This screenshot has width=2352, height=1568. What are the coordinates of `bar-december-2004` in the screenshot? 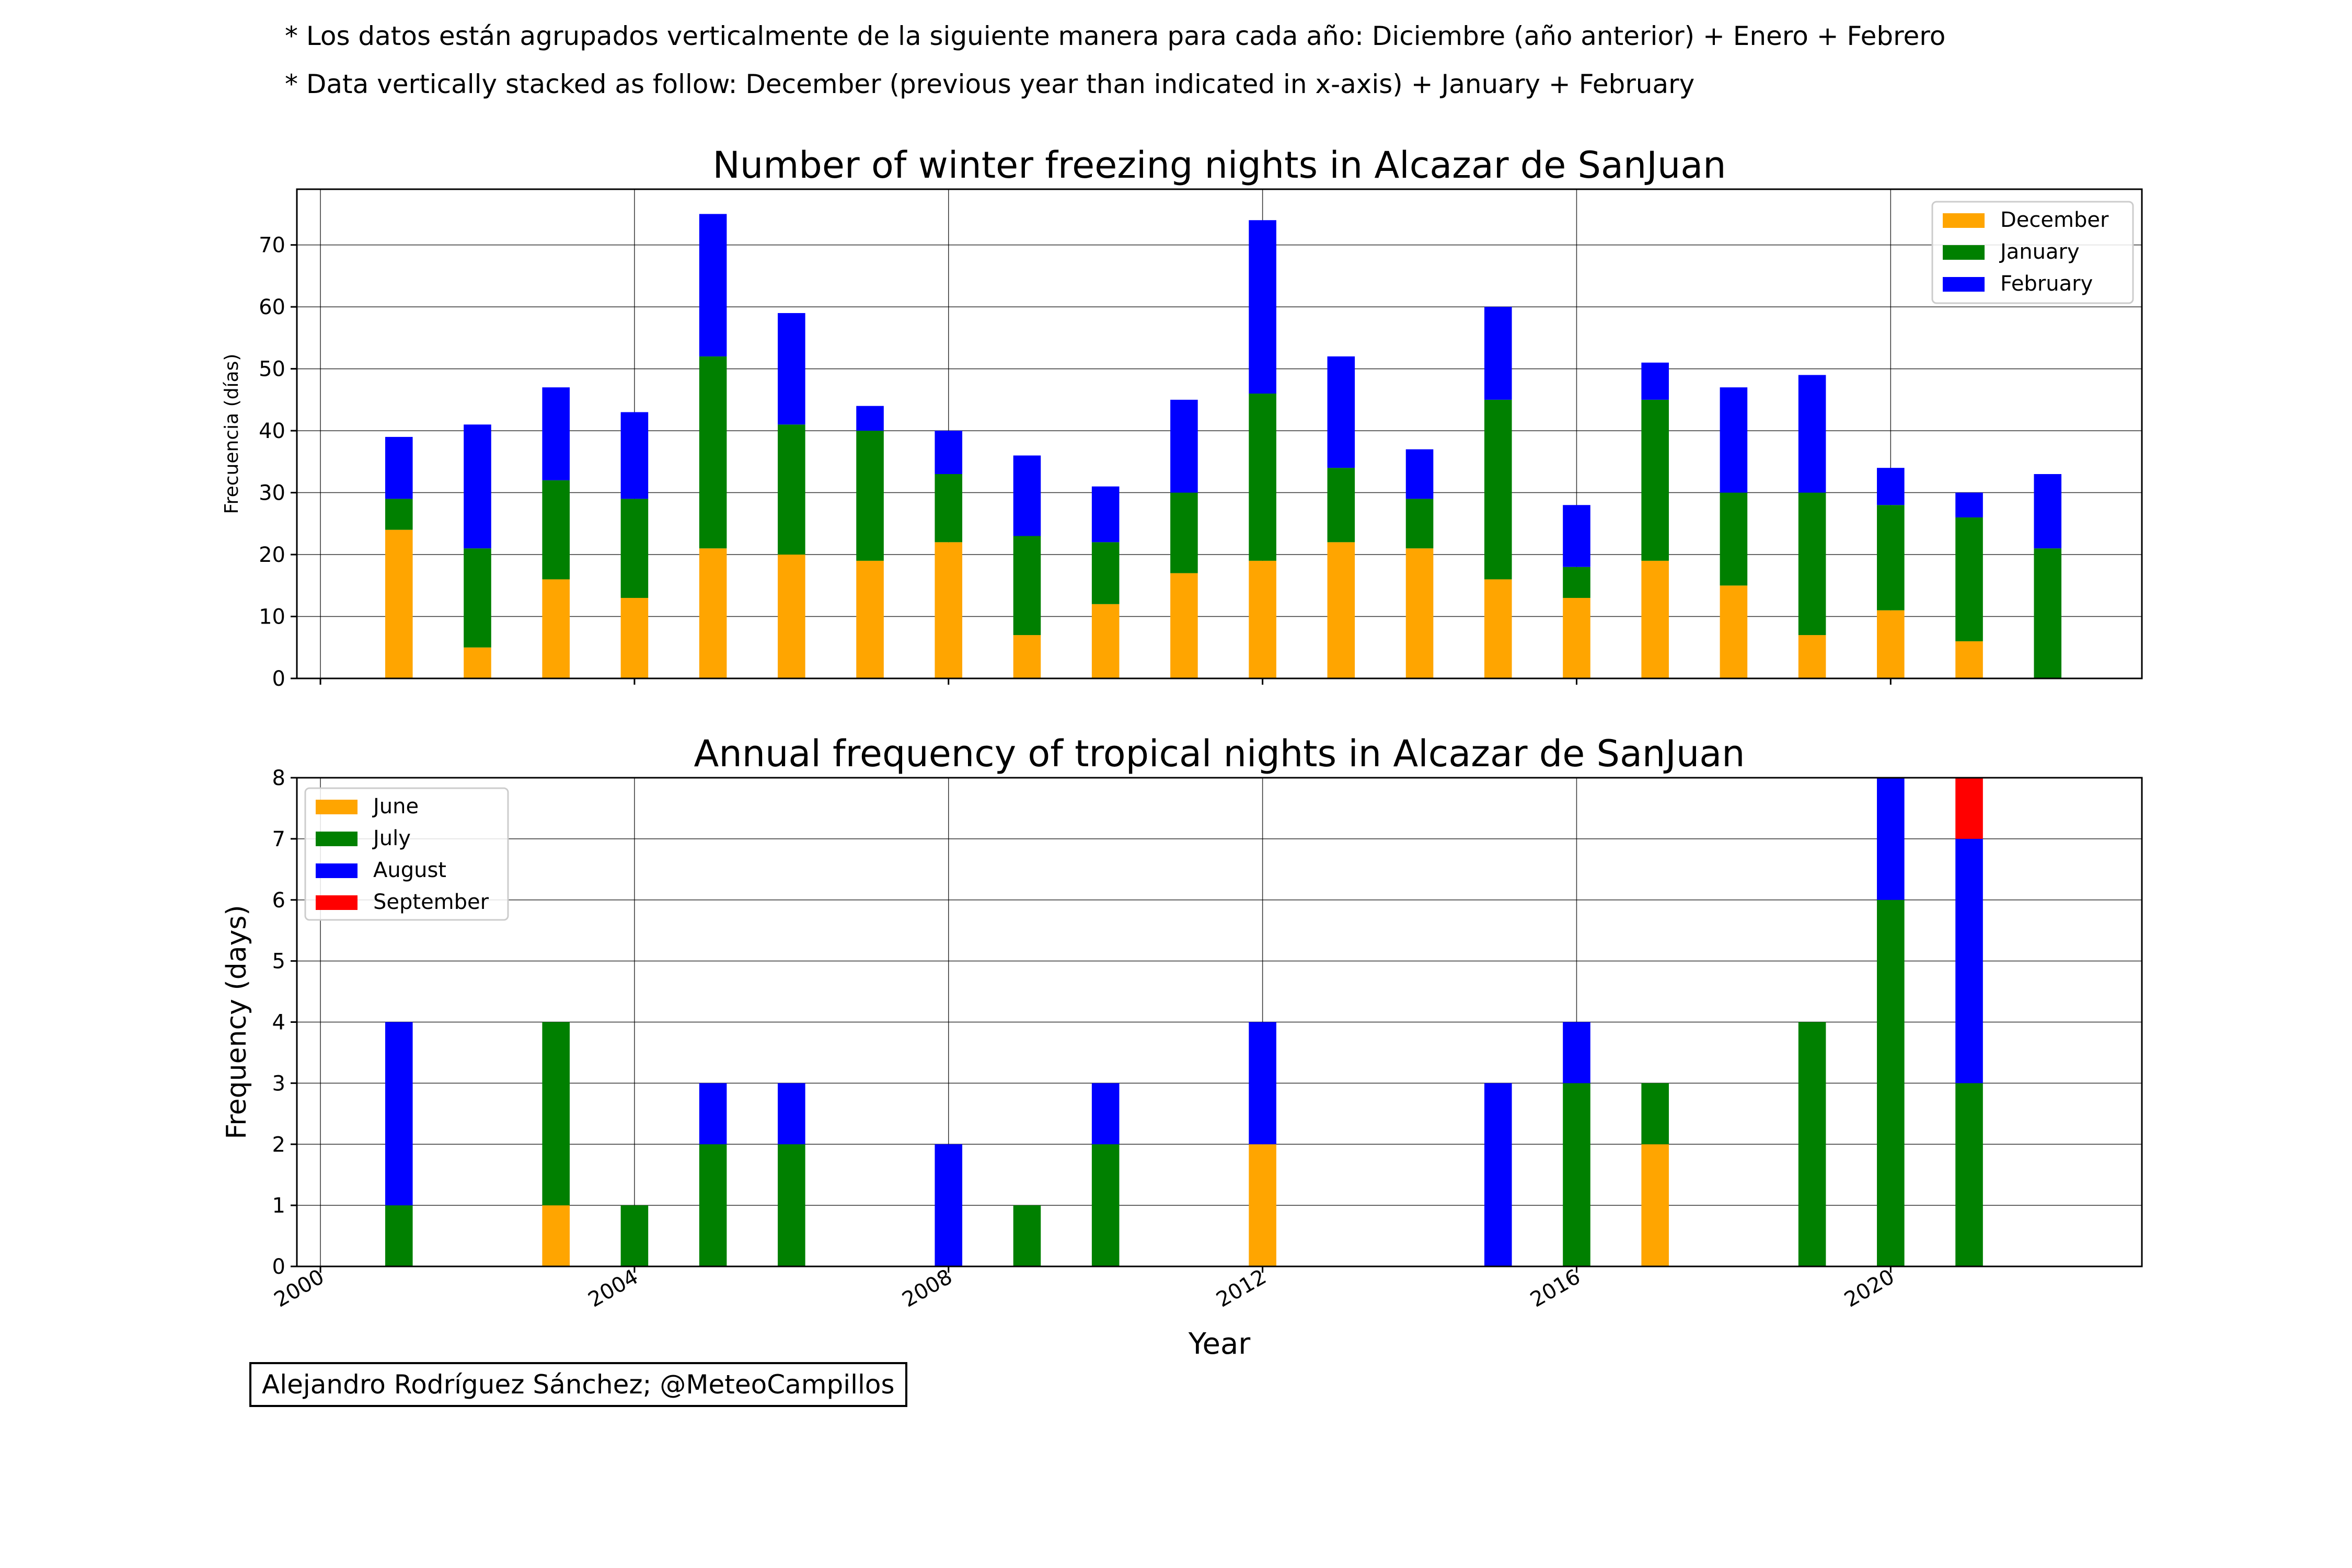 It's located at (634, 637).